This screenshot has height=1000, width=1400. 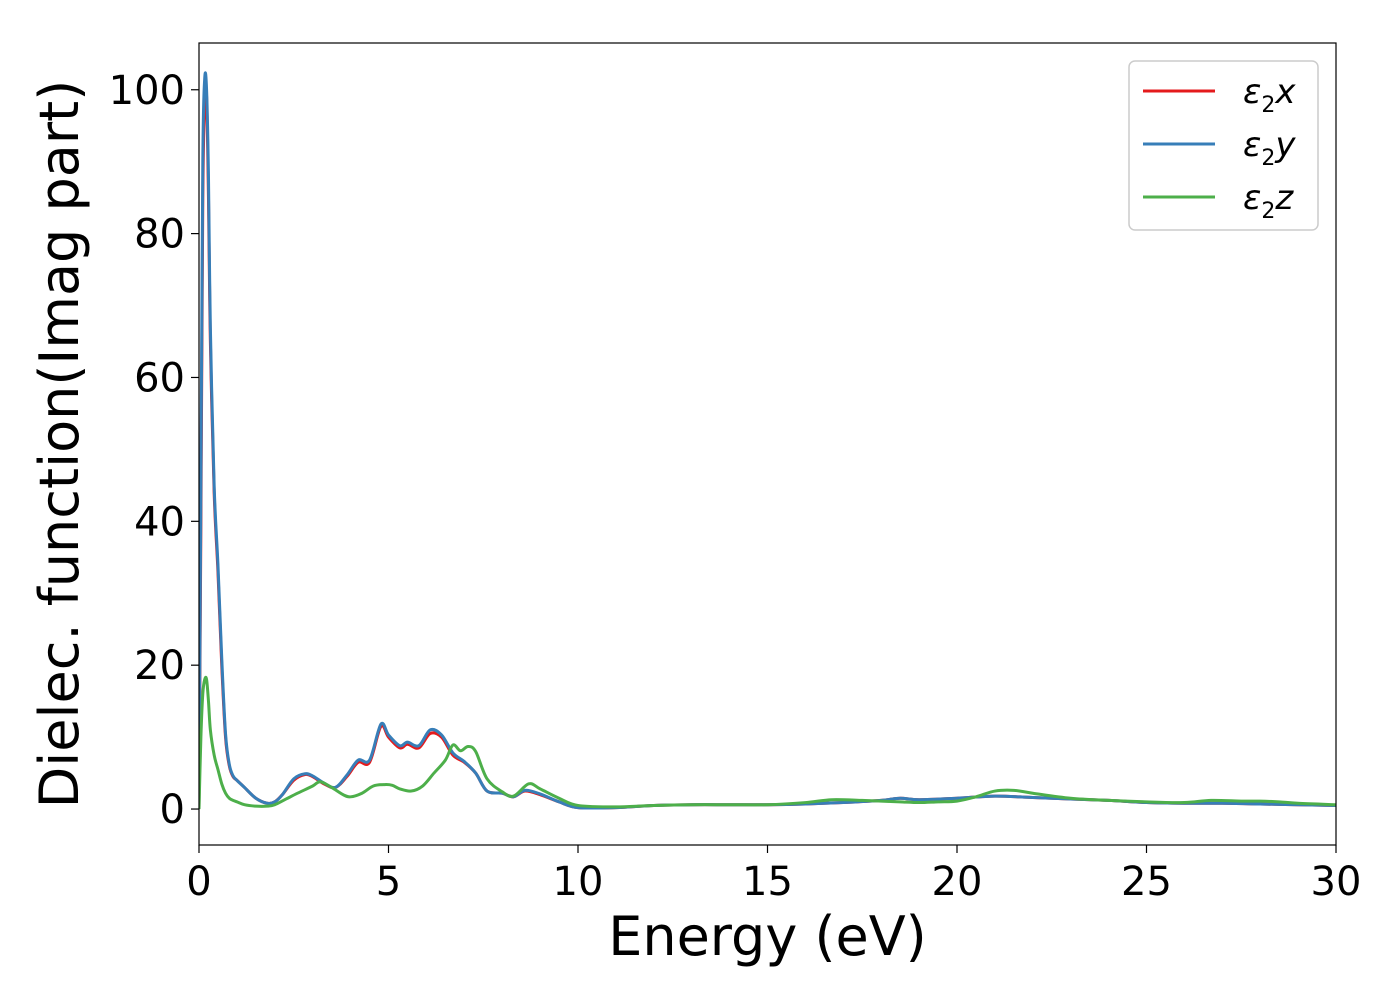 I want to click on legend-box, so click(x=1223, y=145).